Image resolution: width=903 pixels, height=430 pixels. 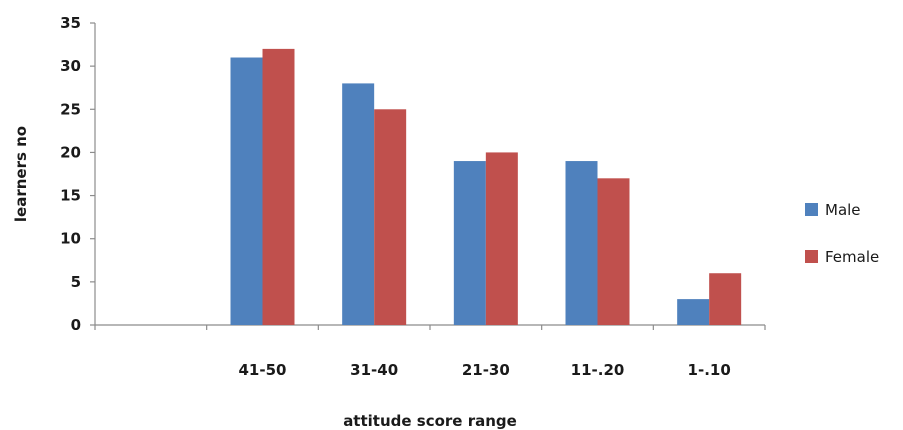 What do you see at coordinates (430, 352) in the screenshot?
I see `x-axis-ticks: 41-50 31-40 21-30 11-.20 1-.10` at bounding box center [430, 352].